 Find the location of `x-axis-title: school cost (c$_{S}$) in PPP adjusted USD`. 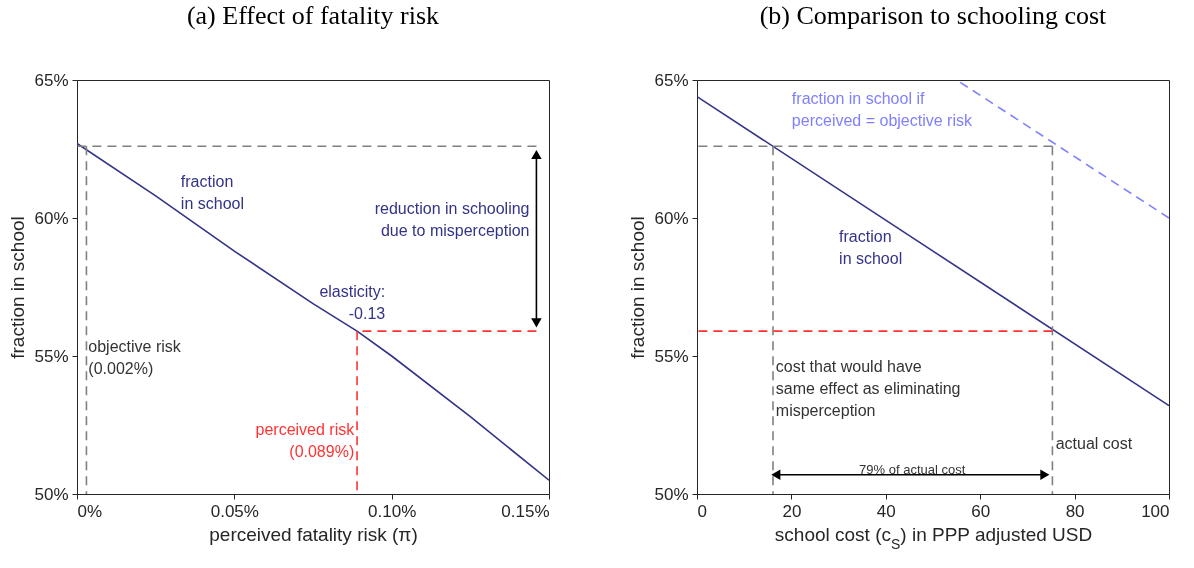

x-axis-title: school cost (c$_{S}$) in PPP adjusted USD is located at coordinates (933, 537).